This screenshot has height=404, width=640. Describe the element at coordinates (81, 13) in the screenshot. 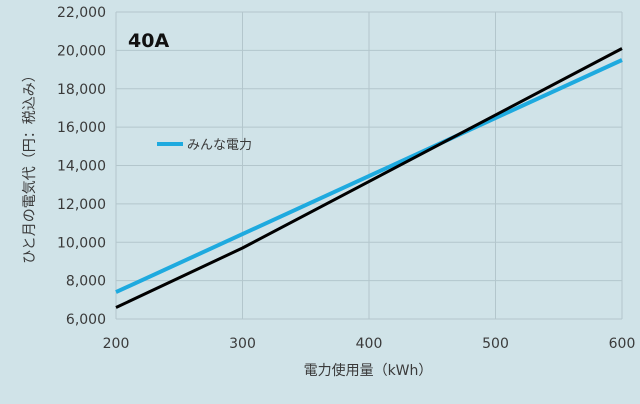

I see `y-tick-label: 22,000` at that location.